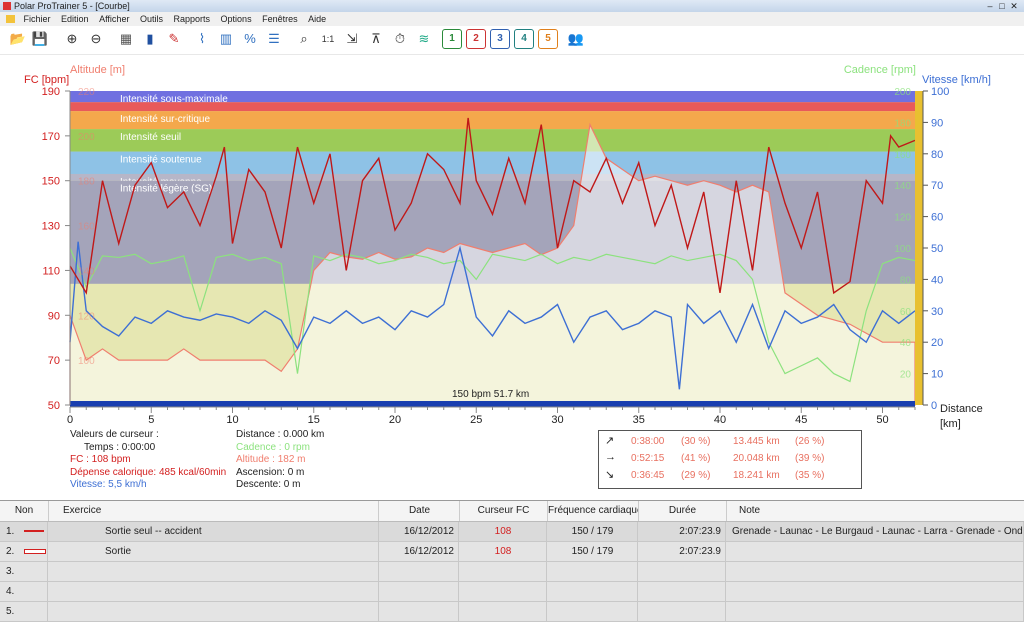 The height and width of the screenshot is (623, 1024). What do you see at coordinates (126, 38) in the screenshot?
I see `calendar-icon: ▦` at bounding box center [126, 38].